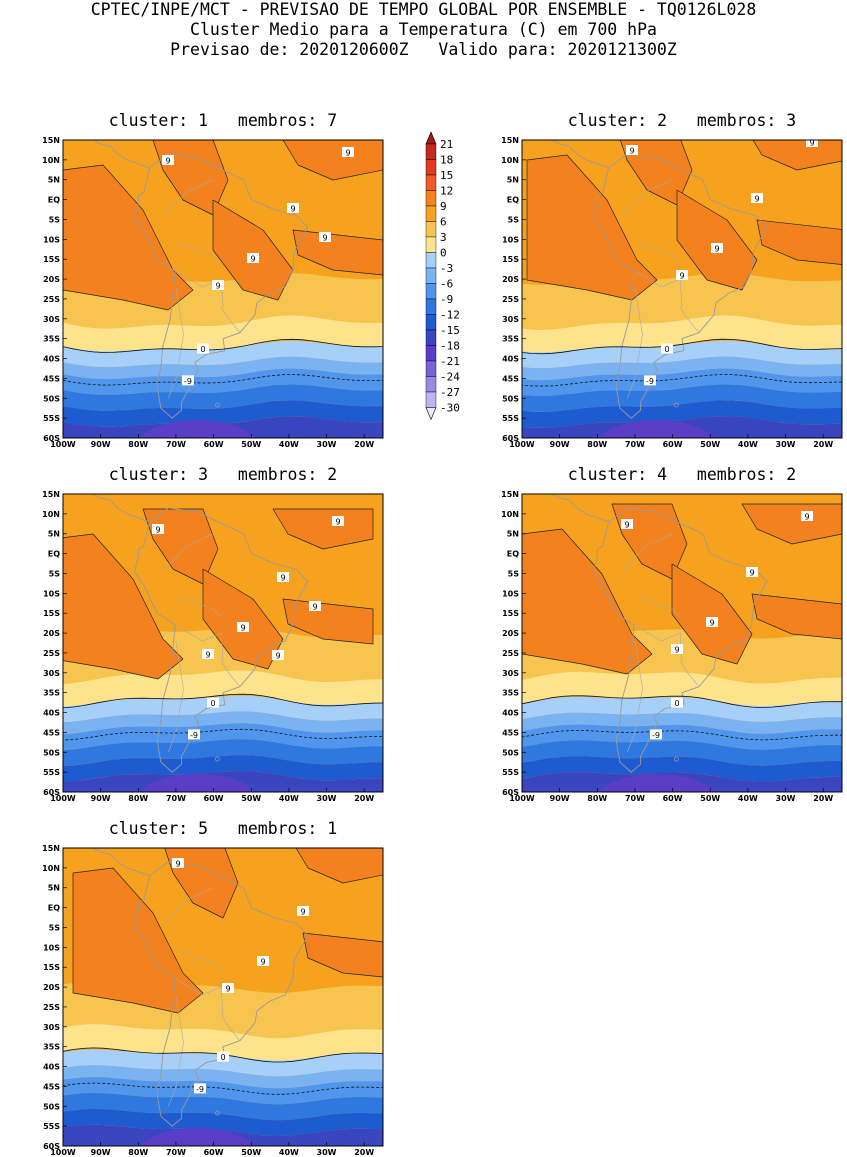 The width and height of the screenshot is (847, 1157). I want to click on lon-tick-label: 70W, so click(176, 444).